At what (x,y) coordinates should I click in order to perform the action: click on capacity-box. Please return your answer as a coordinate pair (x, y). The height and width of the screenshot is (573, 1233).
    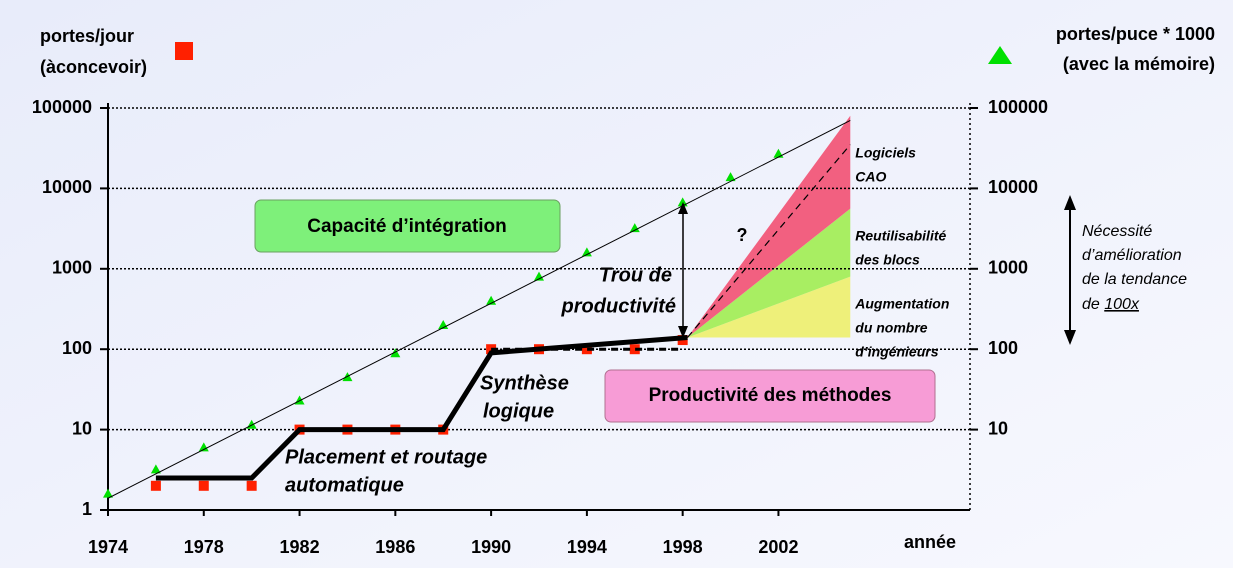
    Looking at the image, I should click on (407, 226).